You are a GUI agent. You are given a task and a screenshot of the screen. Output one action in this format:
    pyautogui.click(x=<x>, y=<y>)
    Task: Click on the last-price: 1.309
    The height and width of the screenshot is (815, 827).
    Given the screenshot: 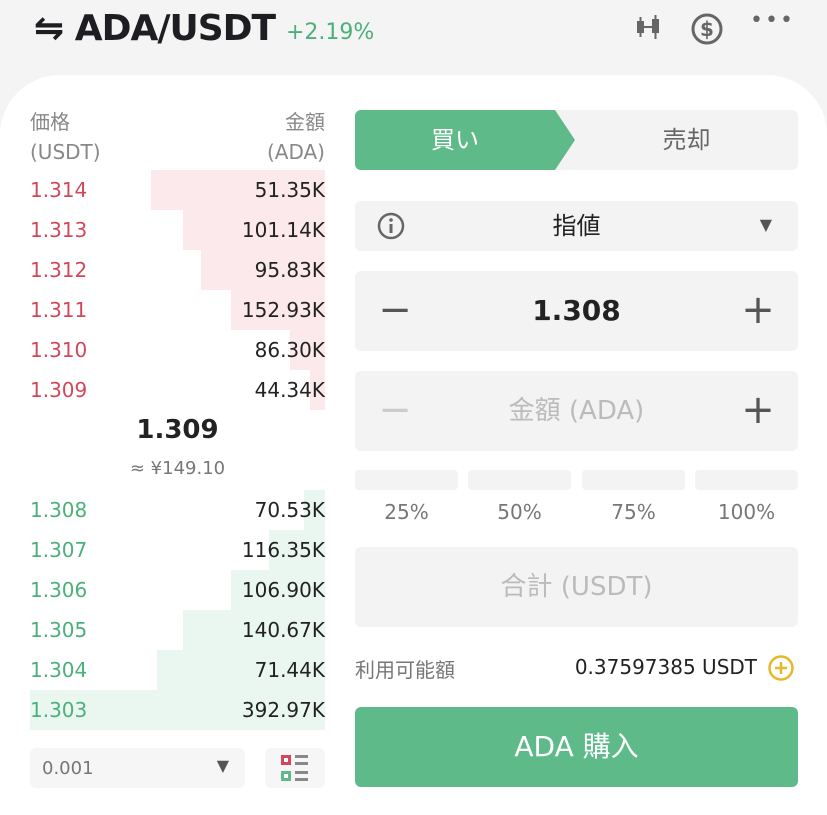 What is the action you would take?
    pyautogui.click(x=177, y=430)
    